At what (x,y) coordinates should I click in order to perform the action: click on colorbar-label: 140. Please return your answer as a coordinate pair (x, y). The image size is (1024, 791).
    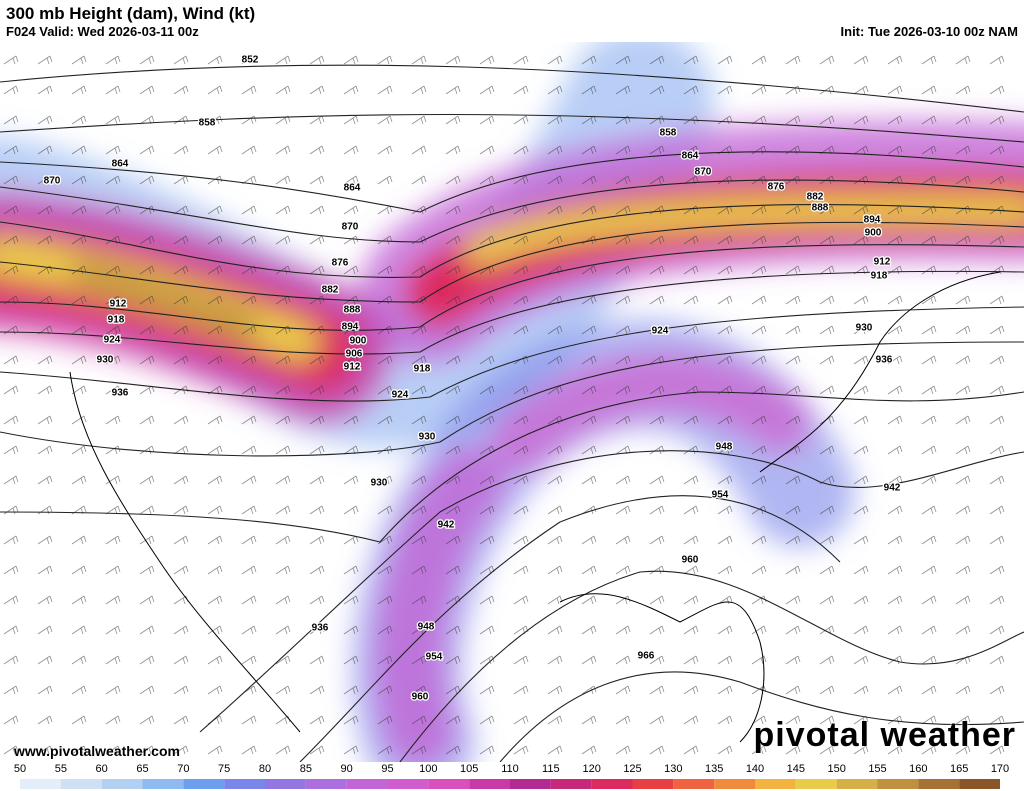
    Looking at the image, I should click on (755, 769).